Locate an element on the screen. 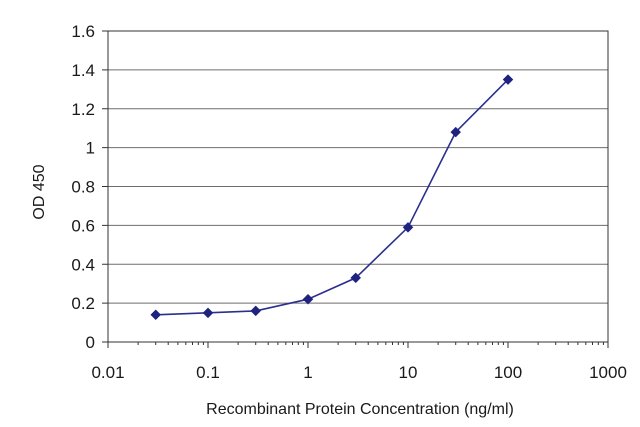 The width and height of the screenshot is (640, 427). y-tick-label: 0.8 is located at coordinates (83, 187).